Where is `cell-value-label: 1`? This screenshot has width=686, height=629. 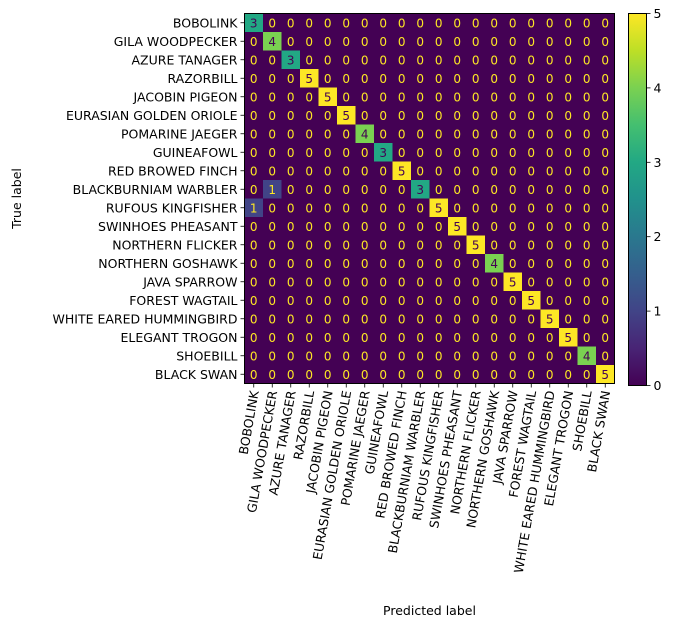
cell-value-label: 1 is located at coordinates (254, 208).